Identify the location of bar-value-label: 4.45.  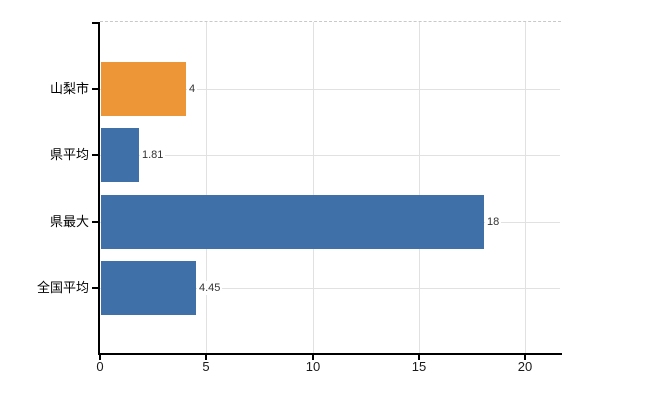
(210, 288).